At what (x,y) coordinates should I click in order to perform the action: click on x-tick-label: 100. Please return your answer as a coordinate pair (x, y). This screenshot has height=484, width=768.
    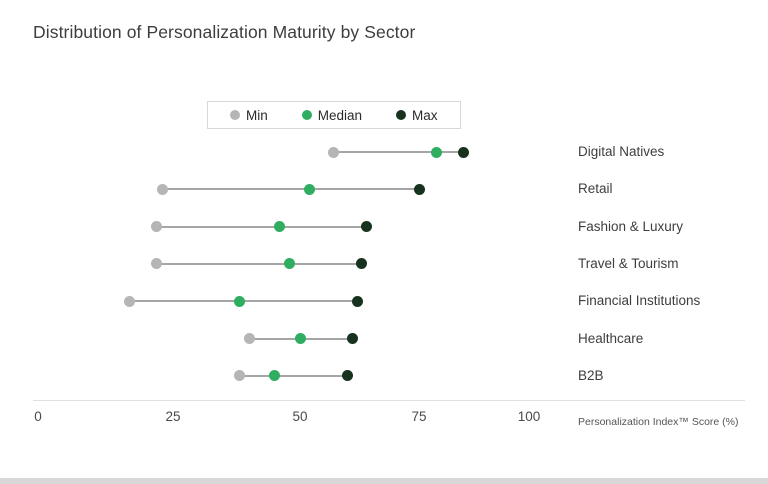
    Looking at the image, I should click on (529, 416).